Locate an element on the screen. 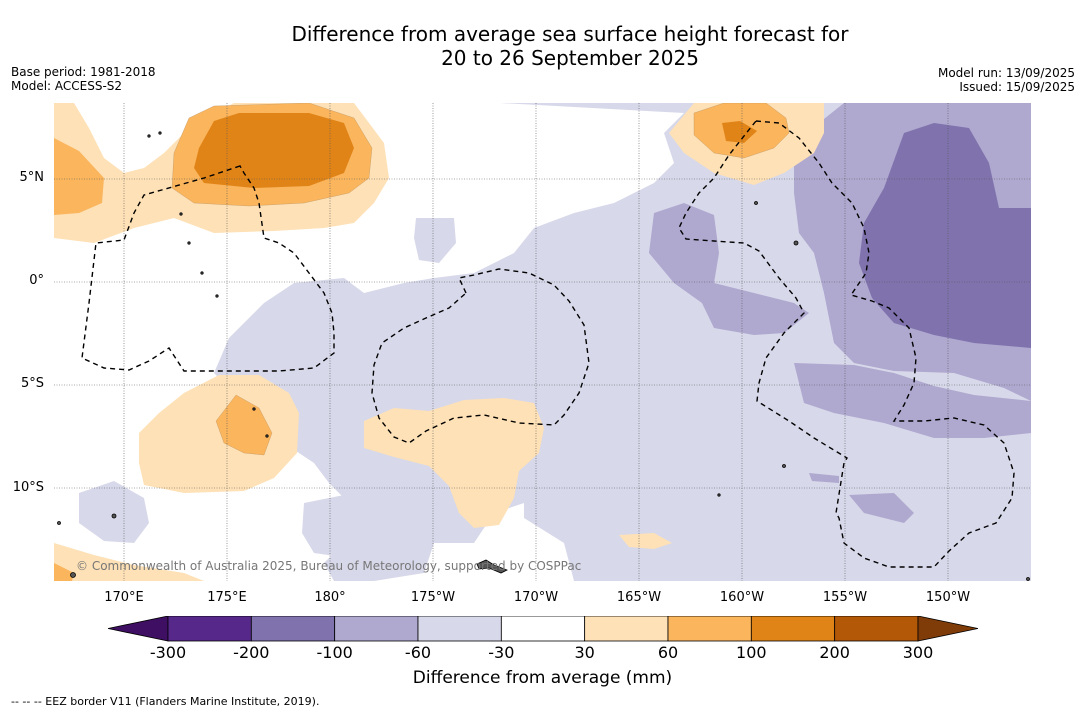 This screenshot has width=1085, height=713. colorbar-min-arrow is located at coordinates (138, 629).